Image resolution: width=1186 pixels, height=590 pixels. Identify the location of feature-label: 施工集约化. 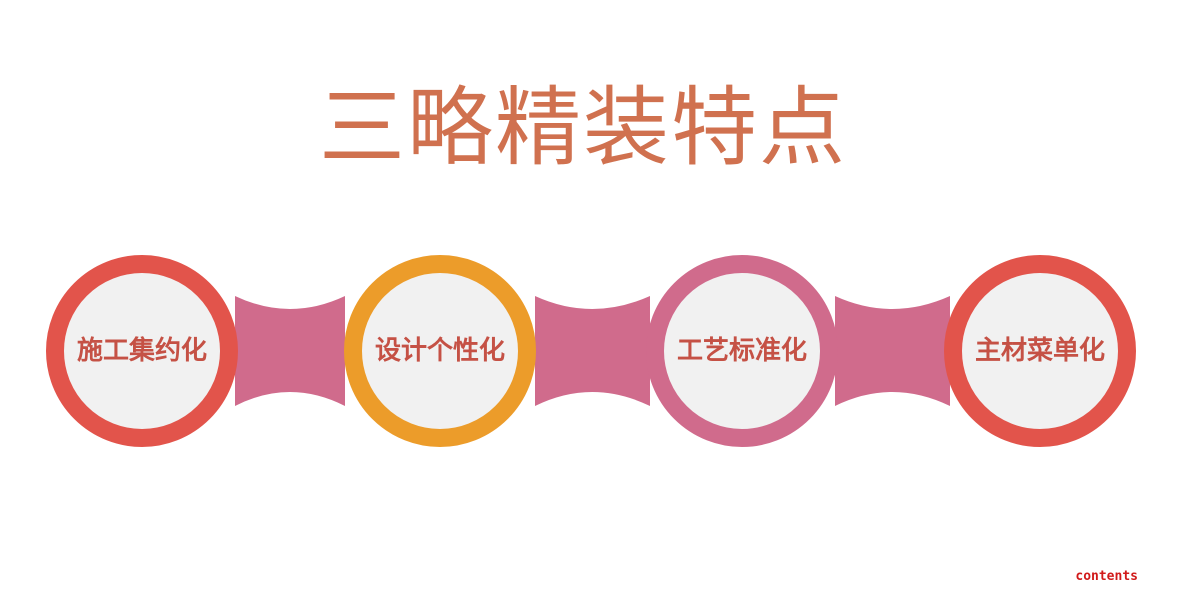
(142, 351).